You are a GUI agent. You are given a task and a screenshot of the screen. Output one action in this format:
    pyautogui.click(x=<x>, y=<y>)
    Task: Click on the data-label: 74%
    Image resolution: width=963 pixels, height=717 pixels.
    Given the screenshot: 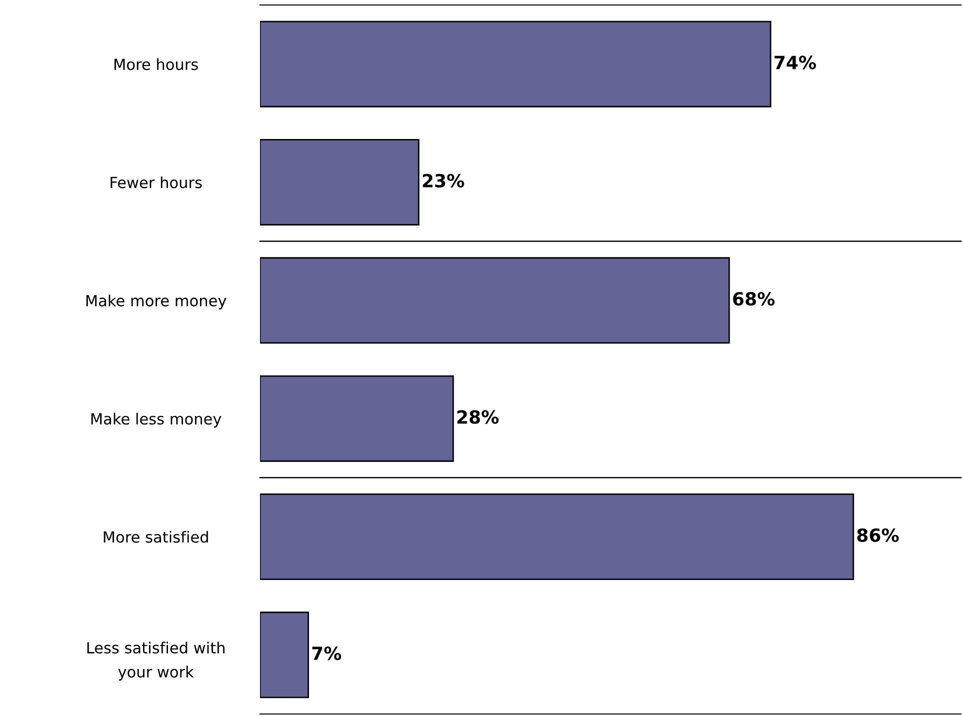 What is the action you would take?
    pyautogui.click(x=795, y=63)
    